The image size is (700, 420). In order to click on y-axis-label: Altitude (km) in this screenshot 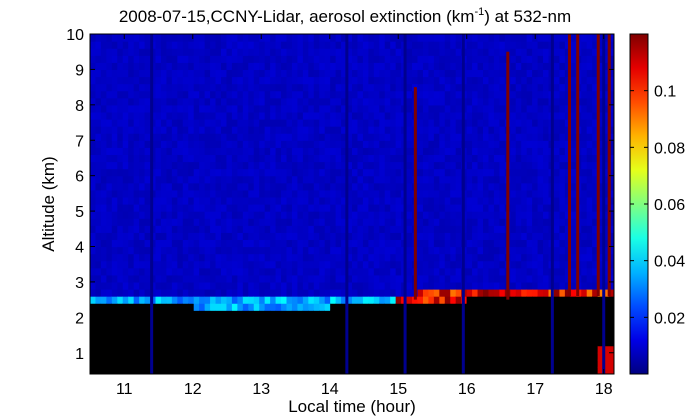, I will do `click(48, 203)`.